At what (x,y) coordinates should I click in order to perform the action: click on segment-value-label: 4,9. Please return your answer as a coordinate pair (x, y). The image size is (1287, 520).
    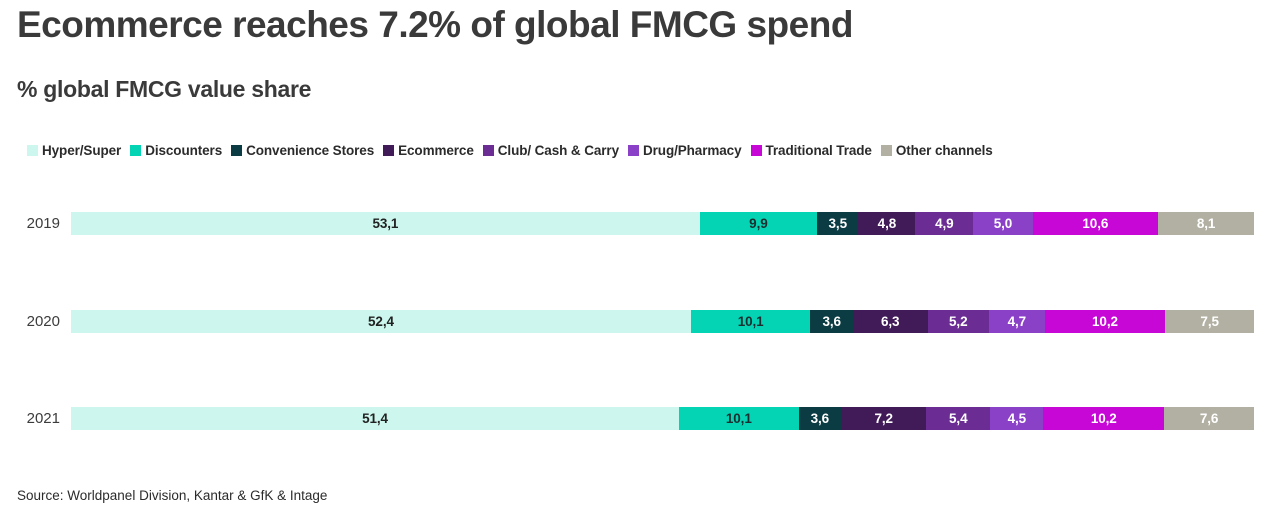
    Looking at the image, I should click on (944, 223).